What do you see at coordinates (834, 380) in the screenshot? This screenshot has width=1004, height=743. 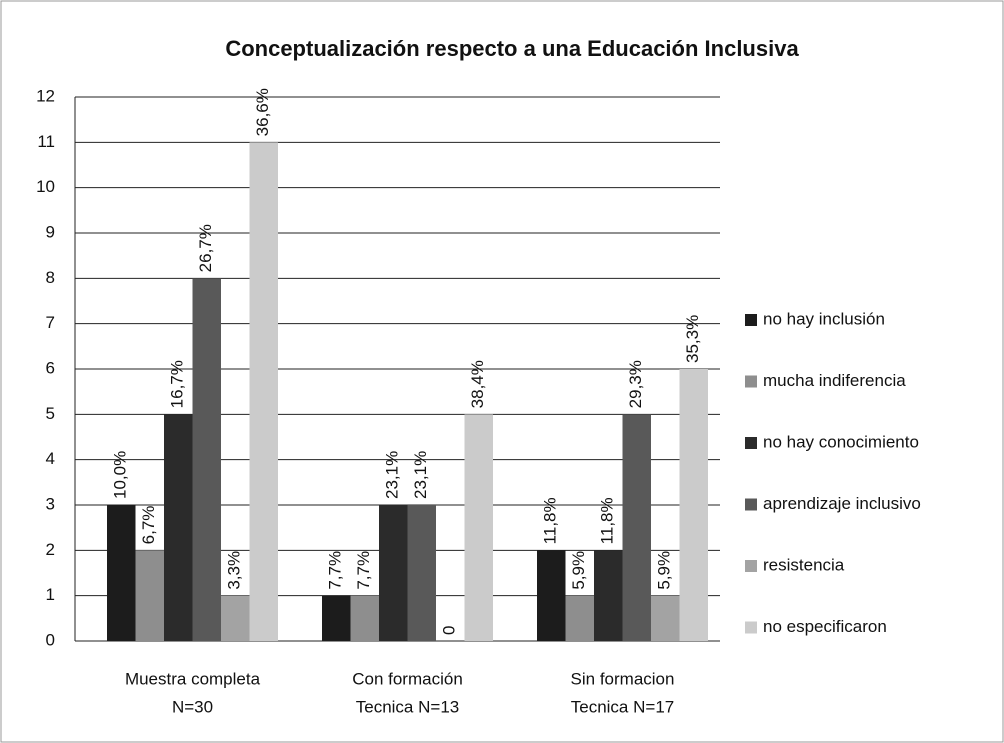 I see `legend-label: mucha indiferencia` at bounding box center [834, 380].